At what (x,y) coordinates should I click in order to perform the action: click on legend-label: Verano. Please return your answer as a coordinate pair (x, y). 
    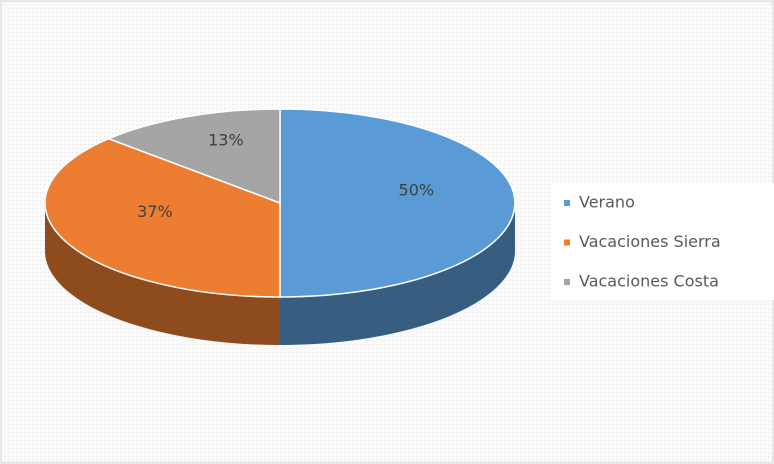
    Looking at the image, I should click on (607, 202).